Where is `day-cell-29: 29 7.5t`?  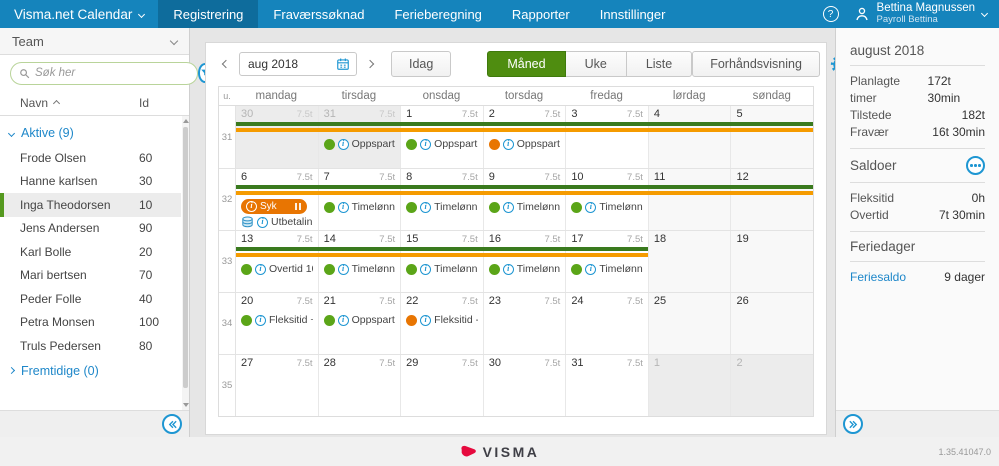
day-cell-29: 29 7.5t is located at coordinates (441, 385).